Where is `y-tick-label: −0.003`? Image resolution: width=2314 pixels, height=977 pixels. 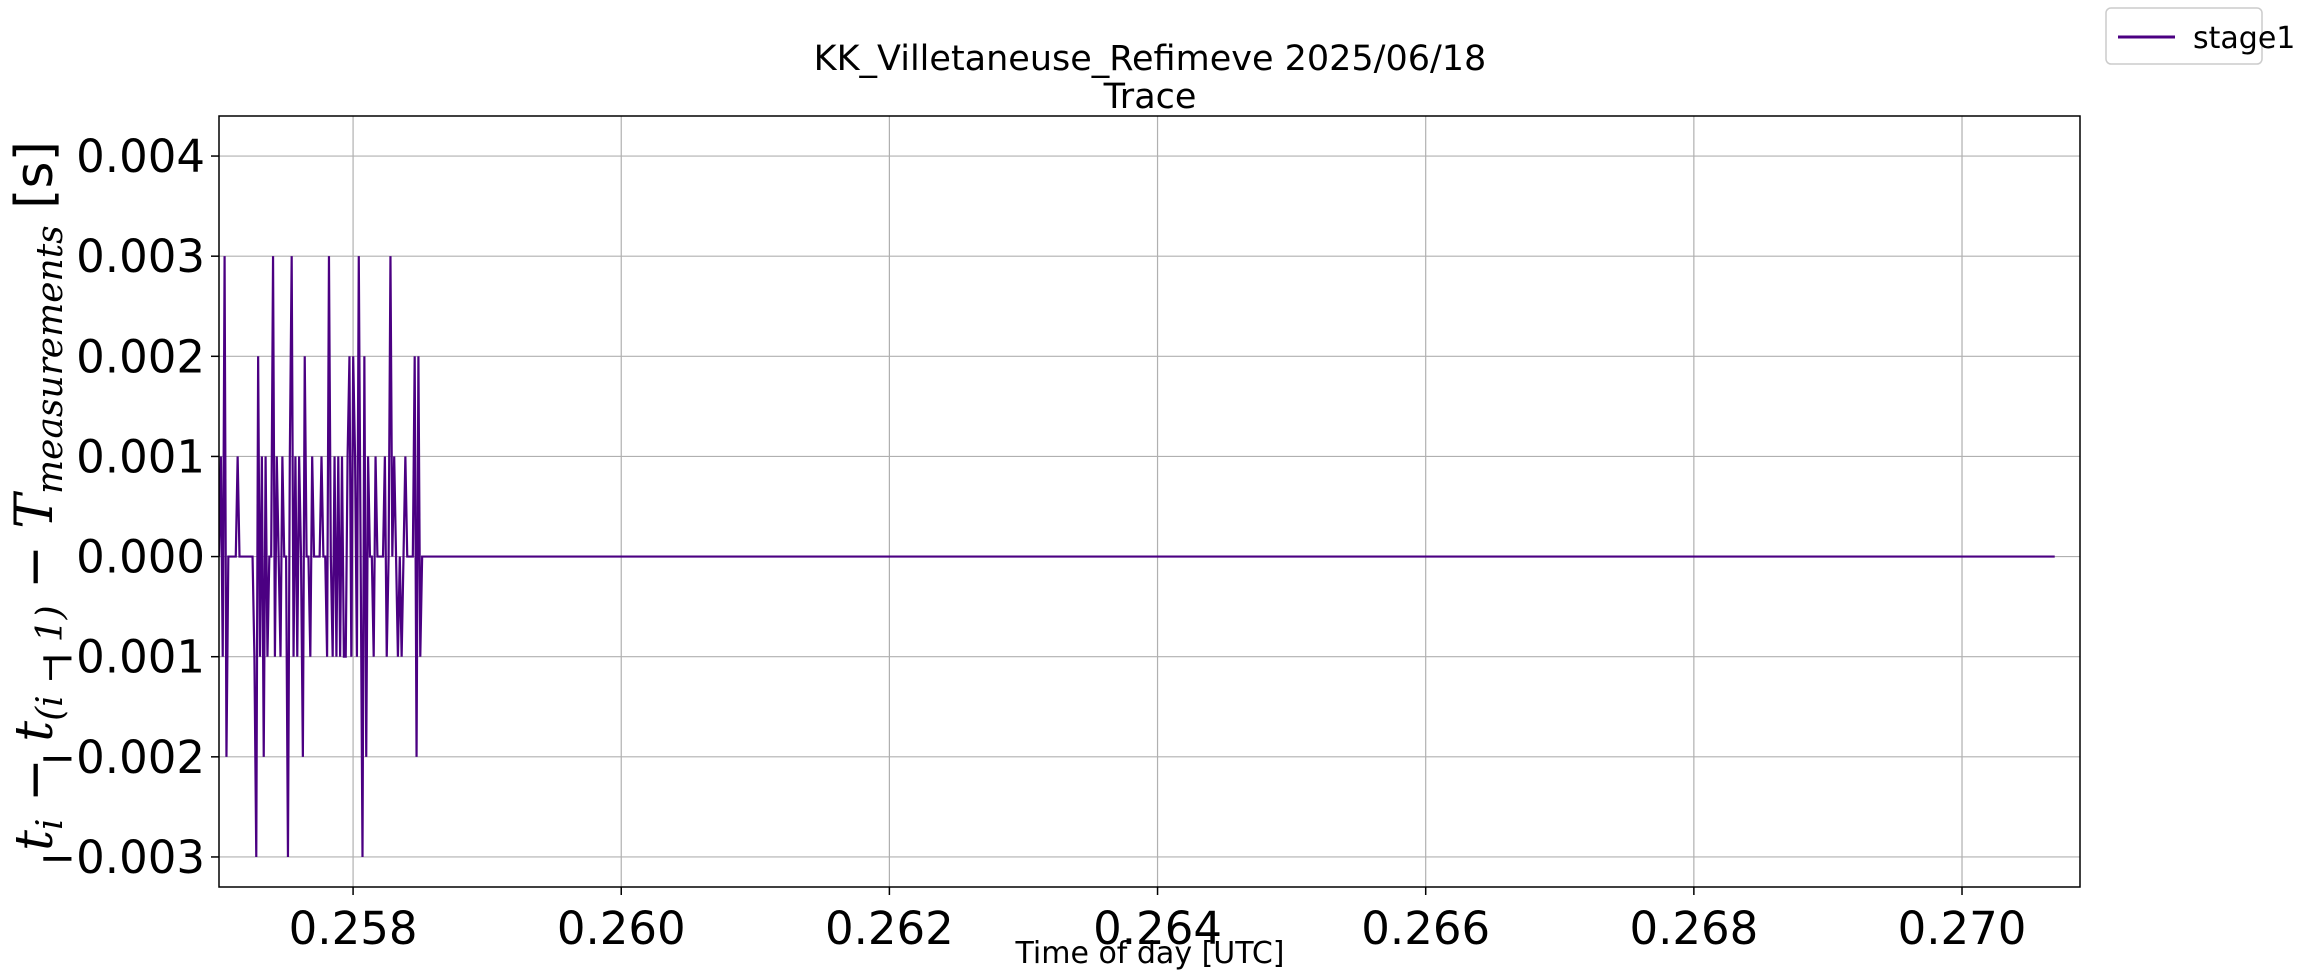 y-tick-label: −0.003 is located at coordinates (121, 857).